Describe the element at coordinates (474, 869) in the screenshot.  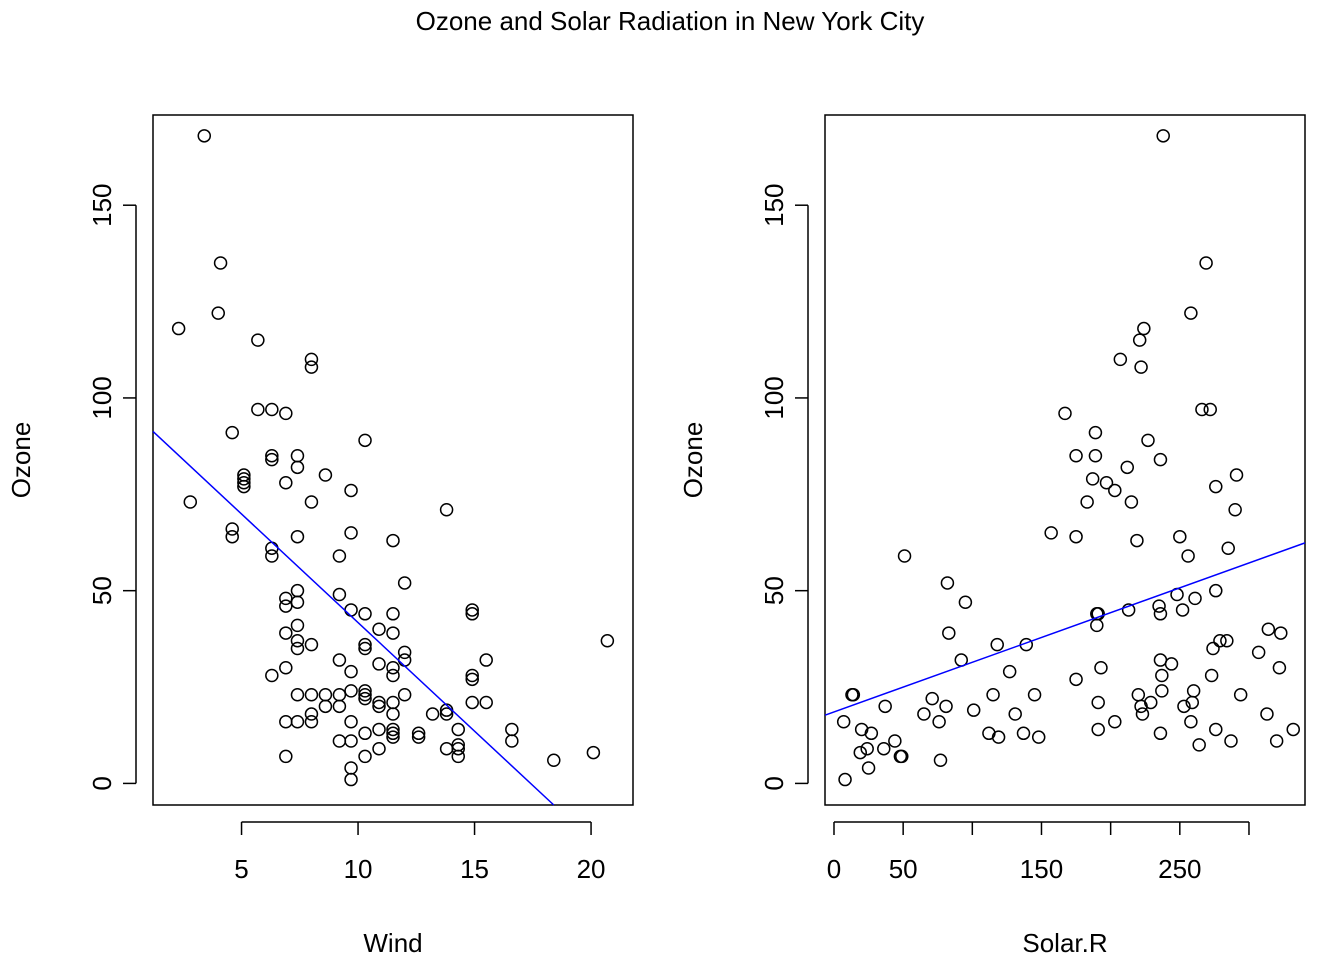
I see `x-tick-label: 15` at that location.